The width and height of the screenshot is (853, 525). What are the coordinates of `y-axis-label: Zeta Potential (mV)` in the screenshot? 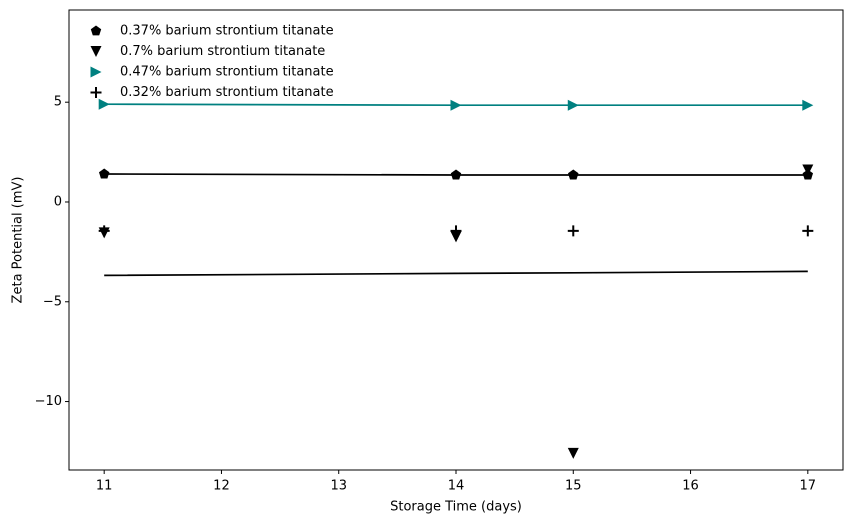 It's located at (18, 240).